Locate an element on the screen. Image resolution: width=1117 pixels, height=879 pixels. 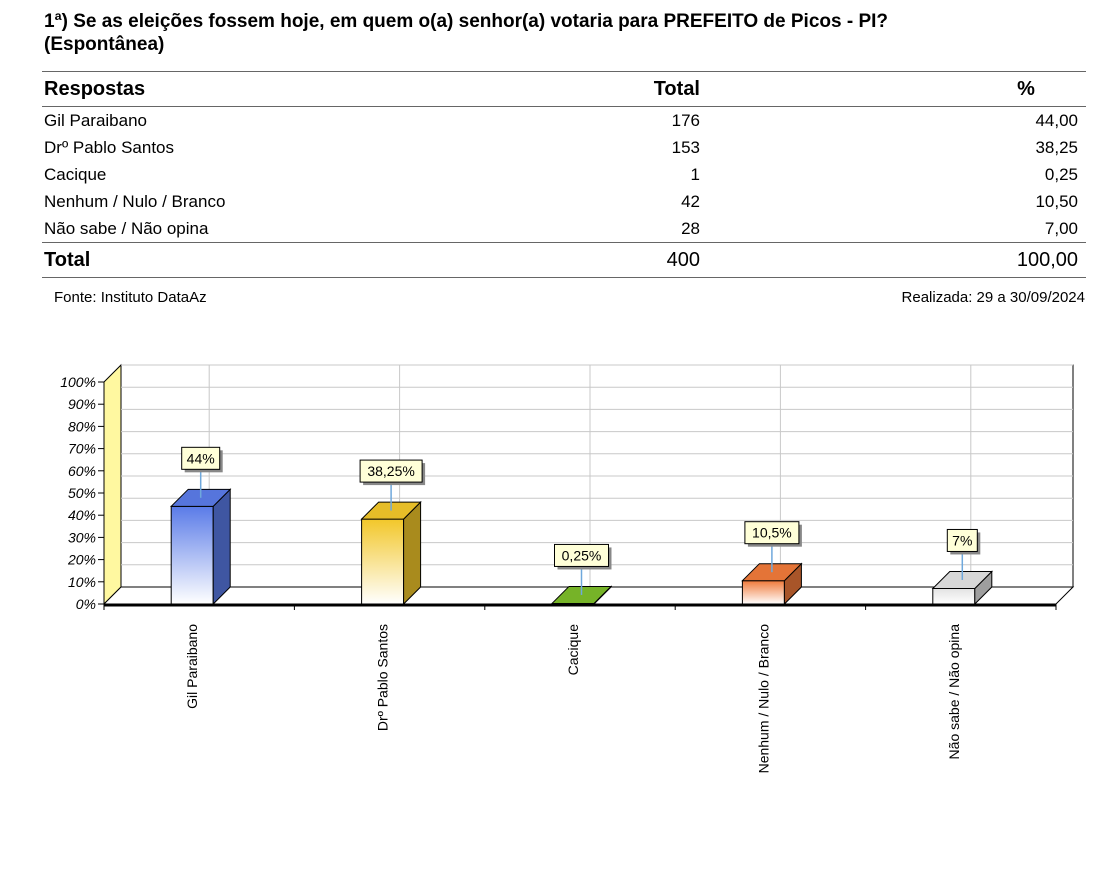
survey-date: Realizada: 29 a 30/09/2024 is located at coordinates (993, 297).